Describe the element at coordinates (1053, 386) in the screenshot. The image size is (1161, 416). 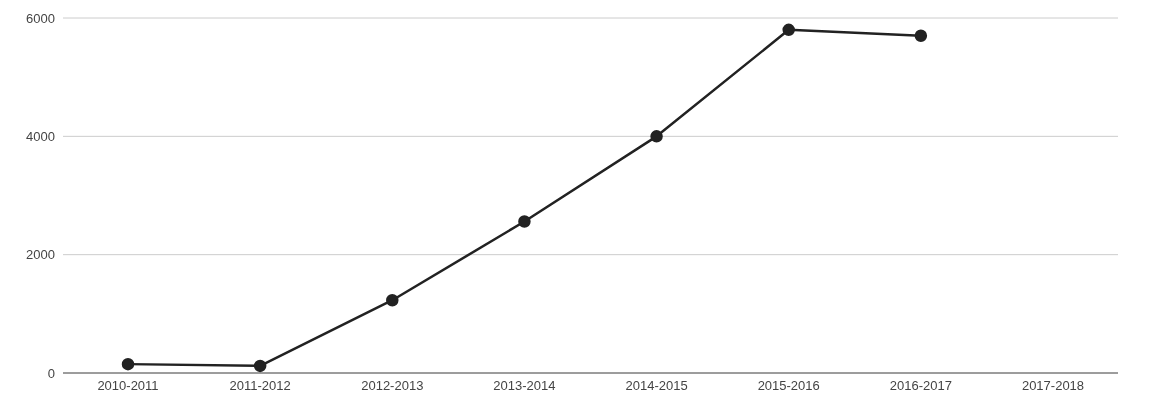
I see `x-tick-label: 2017-2018` at that location.